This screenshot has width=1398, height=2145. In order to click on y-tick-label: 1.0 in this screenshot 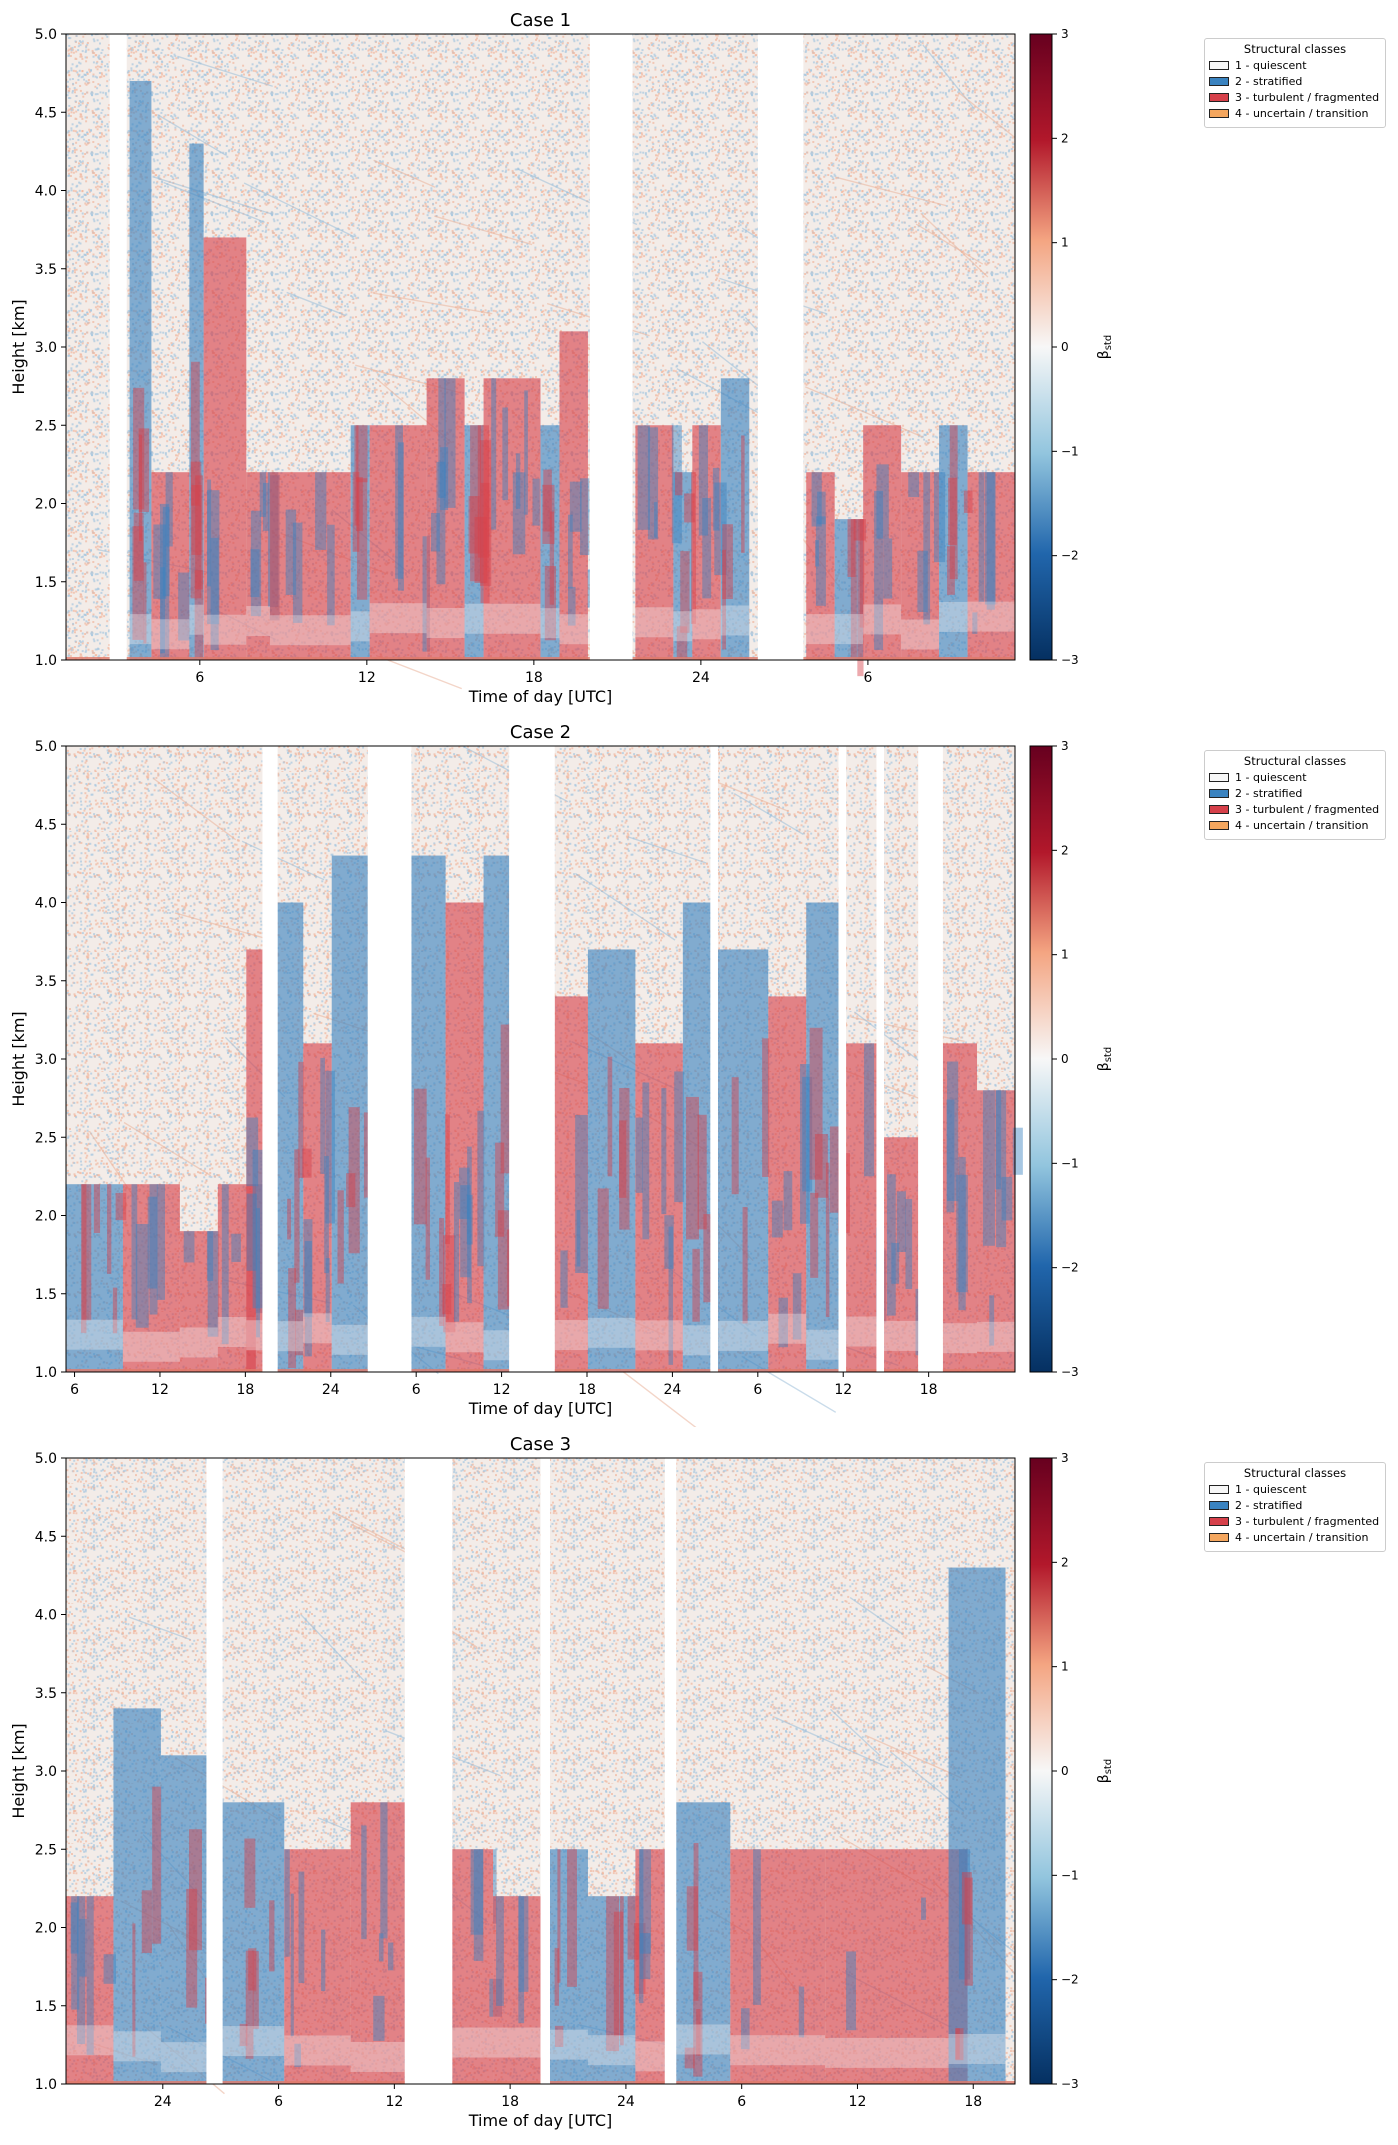, I will do `click(46, 661)`.